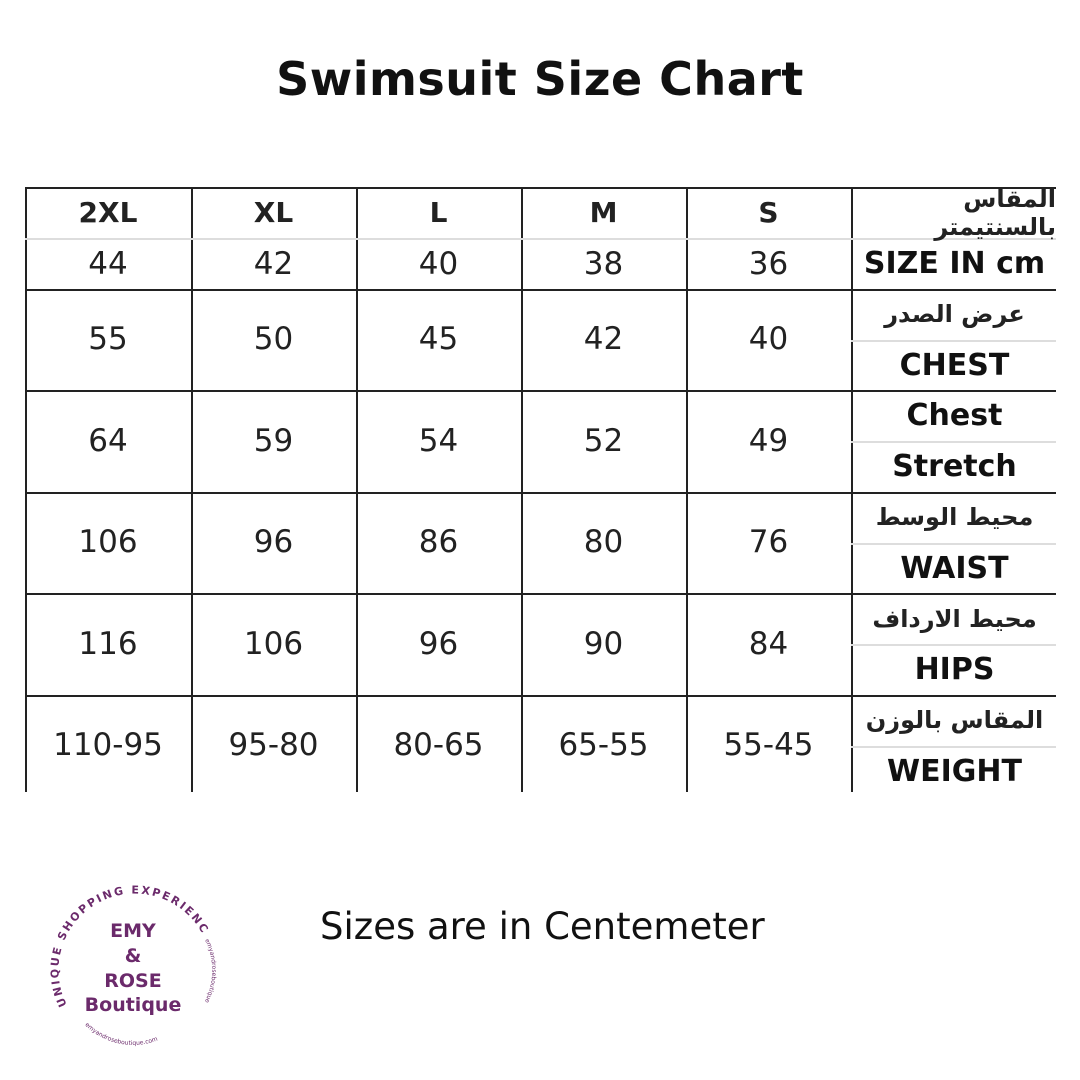 The image size is (1080, 1080). Describe the element at coordinates (108, 212) in the screenshot. I see `size-header-2XL: 2XL` at that location.